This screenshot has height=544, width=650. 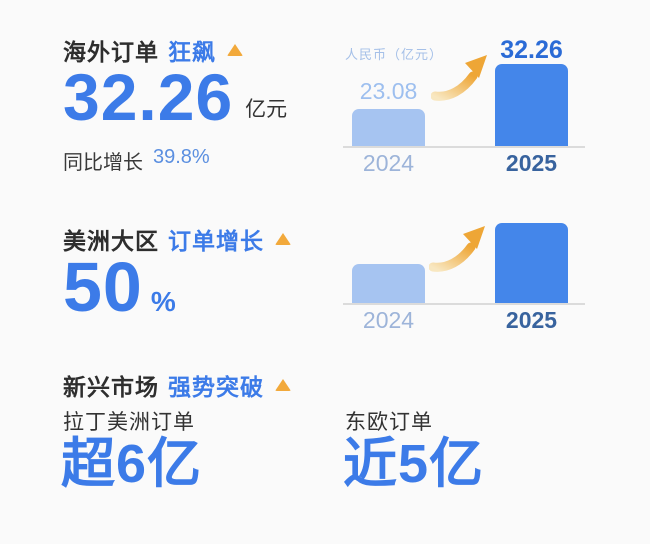 I want to click on overseas-unit: 亿元, so click(x=266, y=109).